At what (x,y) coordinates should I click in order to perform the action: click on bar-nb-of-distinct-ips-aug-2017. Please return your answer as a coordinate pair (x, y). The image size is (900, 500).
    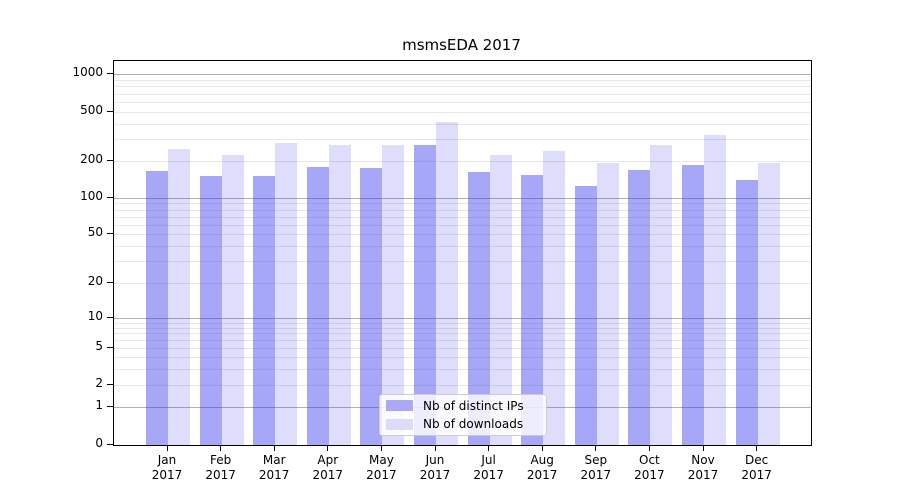
    Looking at the image, I should click on (532, 310).